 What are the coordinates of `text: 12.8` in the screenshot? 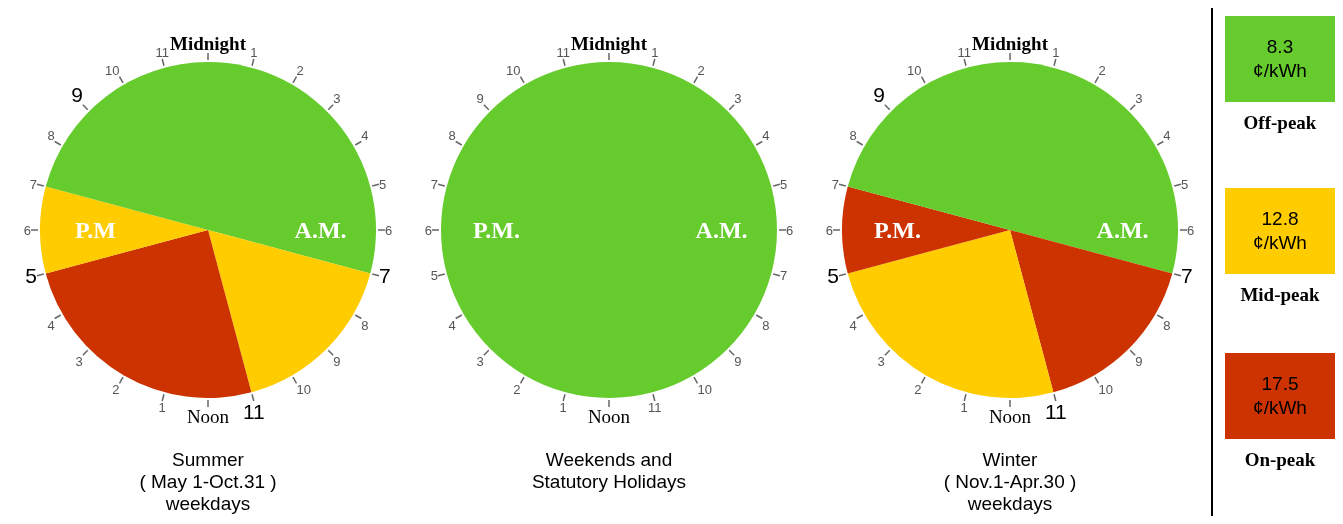 It's located at (1280, 218).